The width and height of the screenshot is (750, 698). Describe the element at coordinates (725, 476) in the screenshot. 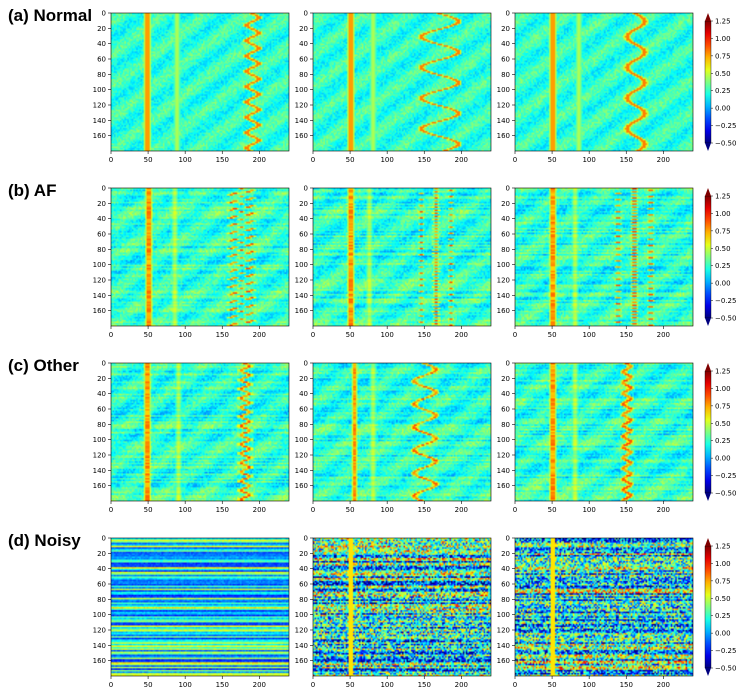

I see `colorbar-tick-label: −0.25` at that location.